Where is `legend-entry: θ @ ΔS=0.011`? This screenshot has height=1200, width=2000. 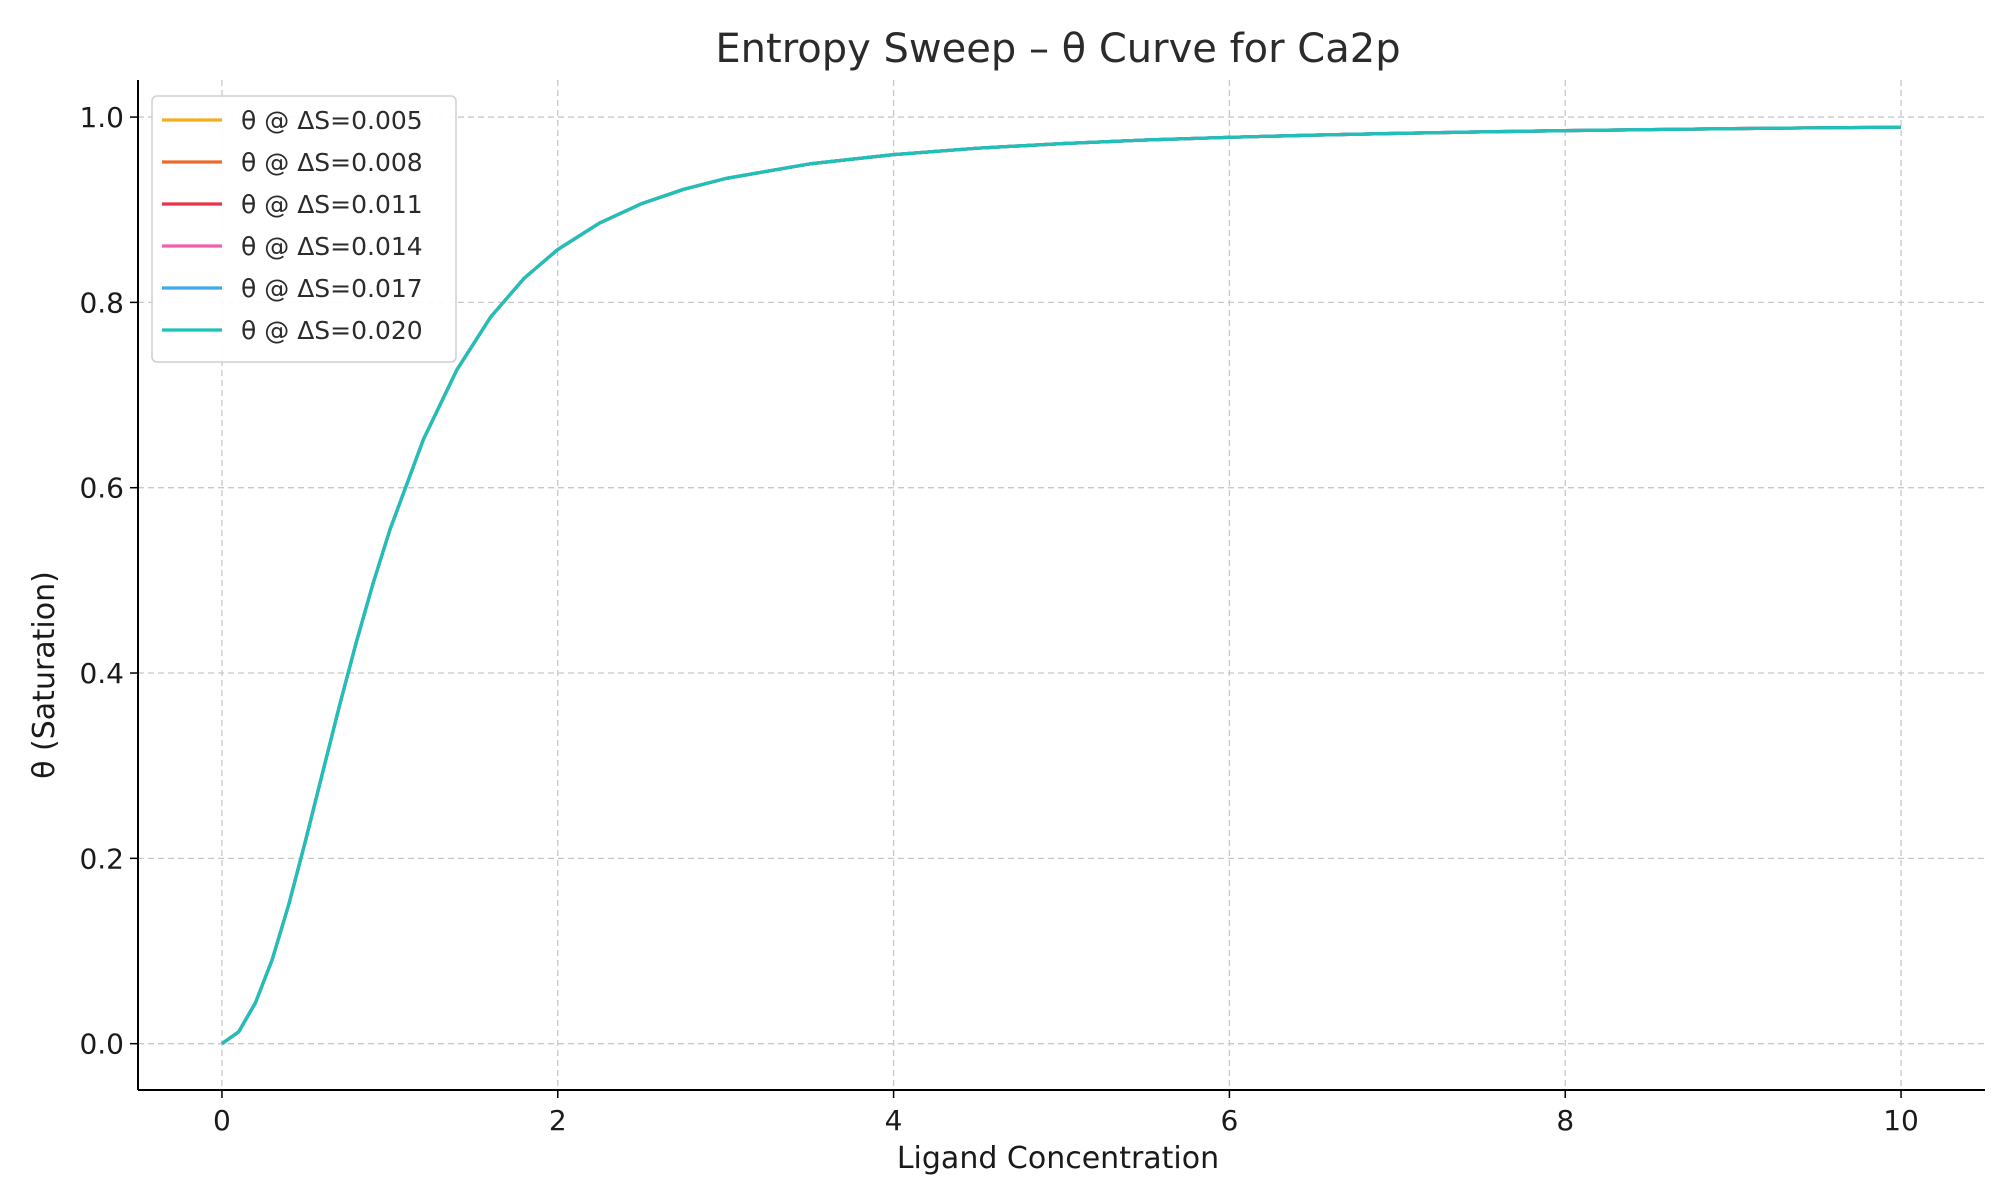 legend-entry: θ @ ΔS=0.011 is located at coordinates (332, 204).